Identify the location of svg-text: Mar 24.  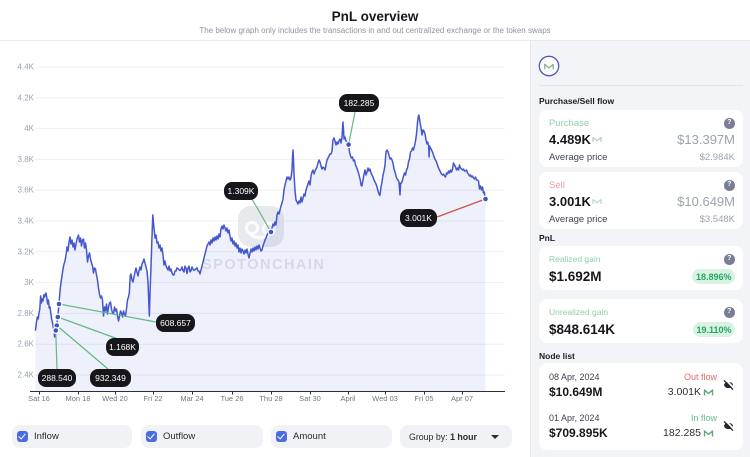
(191, 398).